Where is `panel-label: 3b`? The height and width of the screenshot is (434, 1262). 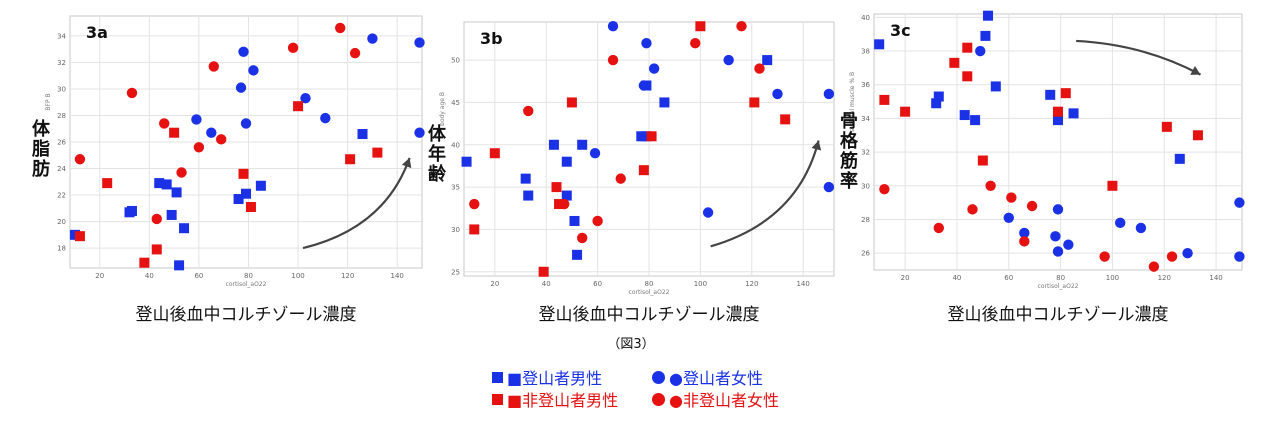
panel-label: 3b is located at coordinates (491, 38).